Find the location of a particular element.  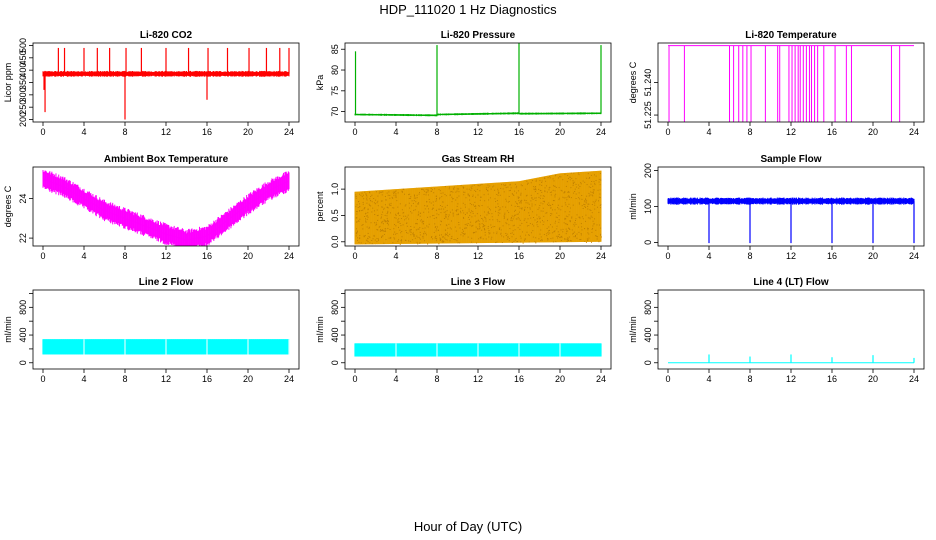

y-axis-label: ml/min is located at coordinates (633, 329).